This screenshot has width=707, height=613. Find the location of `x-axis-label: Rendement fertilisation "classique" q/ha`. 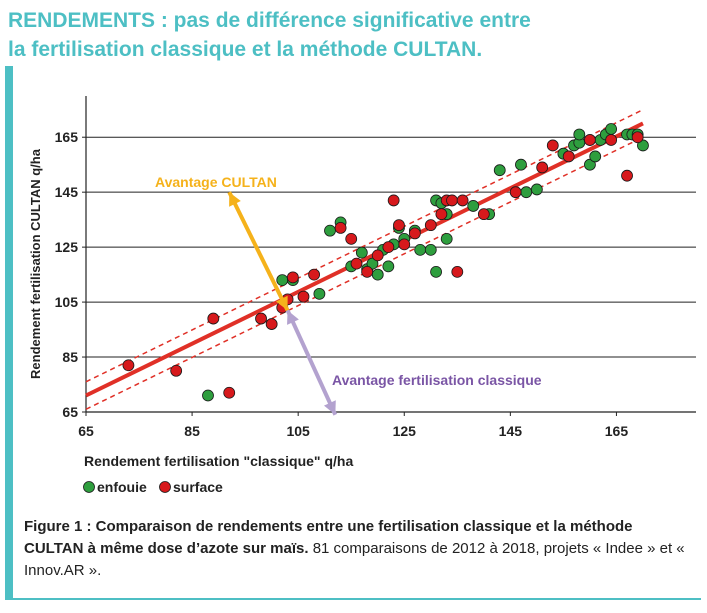

x-axis-label: Rendement fertilisation "classique" q/ha is located at coordinates (218, 461).